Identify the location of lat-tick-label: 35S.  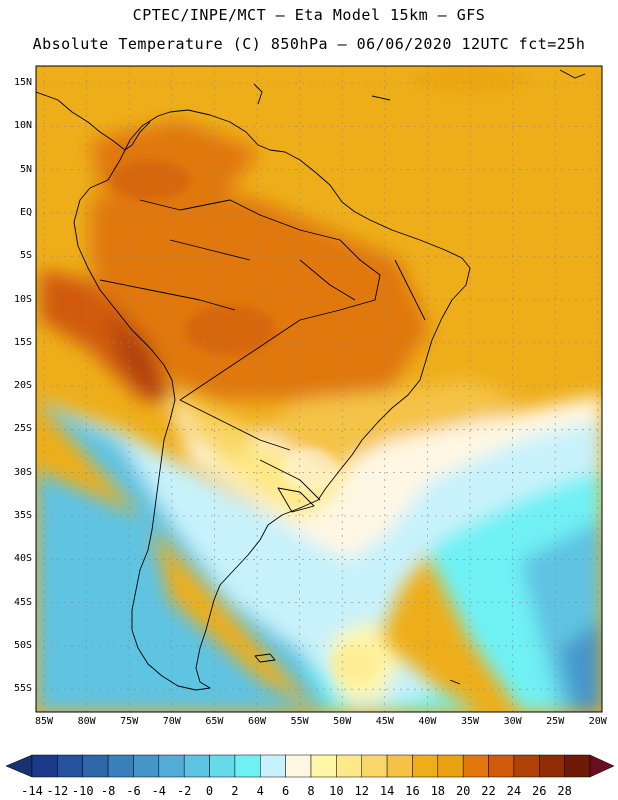
(22, 515).